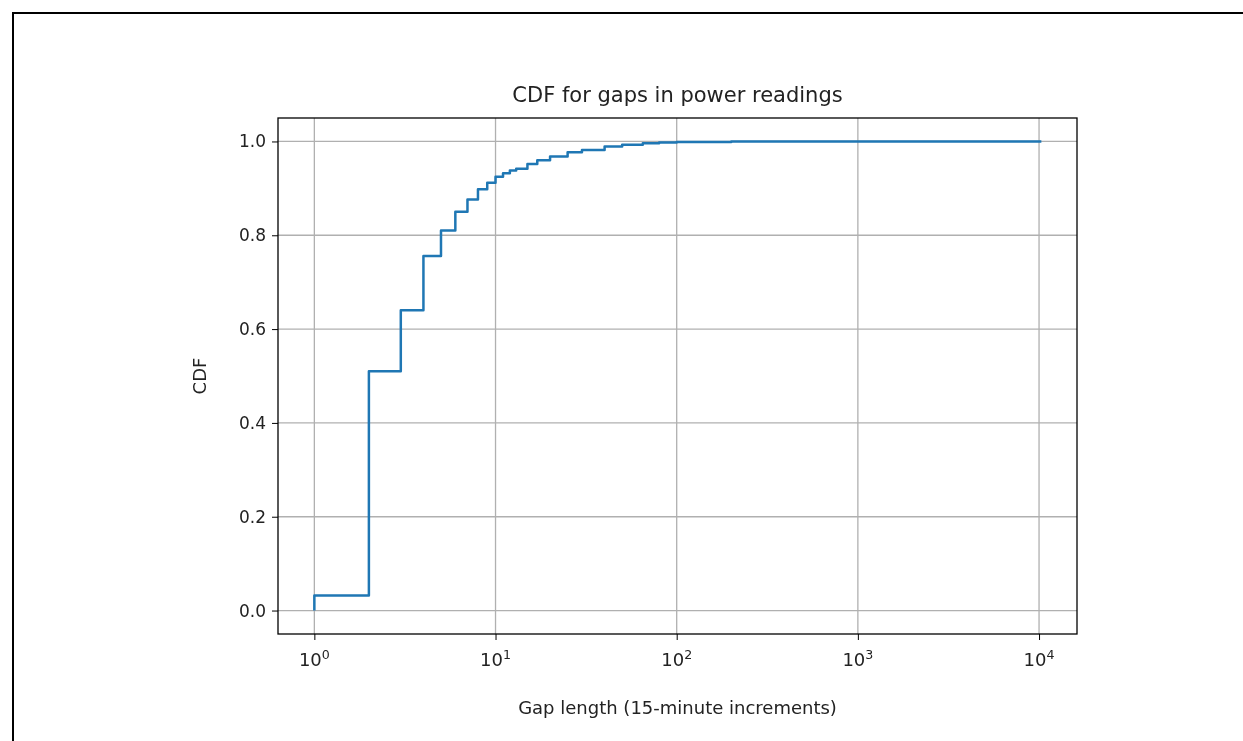  Describe the element at coordinates (495, 658) in the screenshot. I see `x-tick-label: 10$^{1}$` at that location.